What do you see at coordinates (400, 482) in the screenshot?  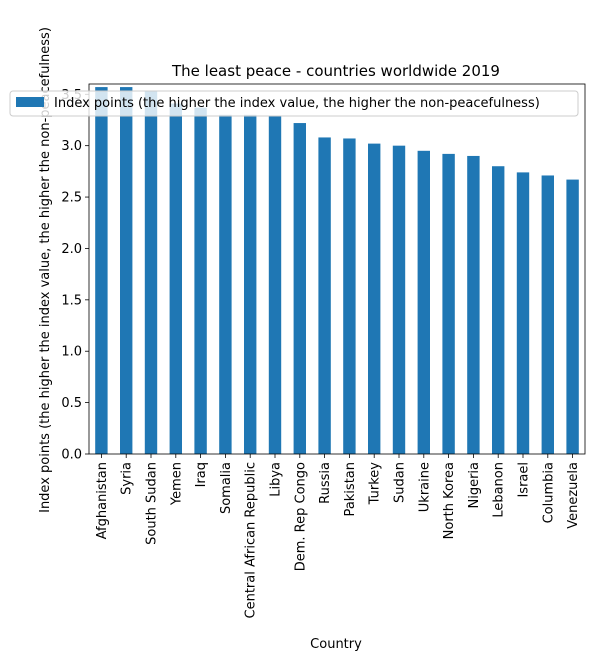 I see `x-tick-label: Sudan` at bounding box center [400, 482].